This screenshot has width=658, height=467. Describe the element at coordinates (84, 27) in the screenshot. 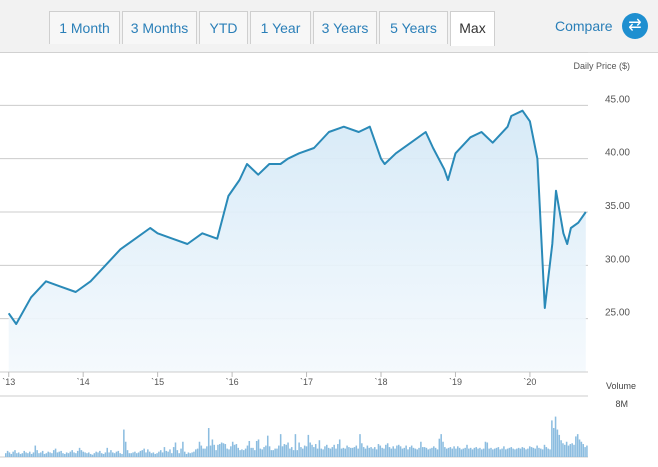

I see `tab-1-month: 1 Month` at that location.